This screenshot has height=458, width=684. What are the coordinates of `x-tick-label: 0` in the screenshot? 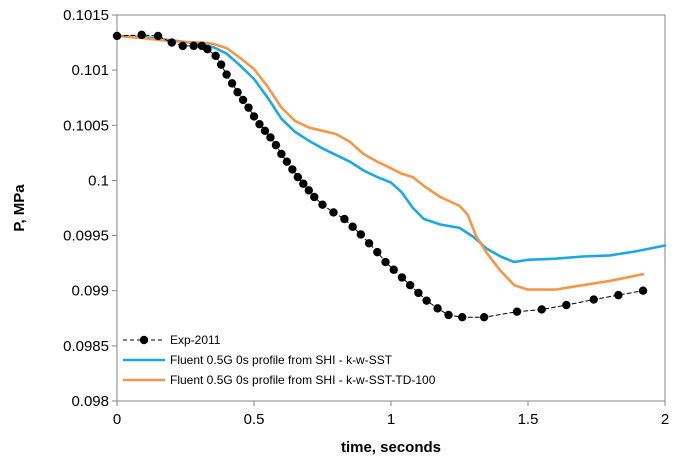 It's located at (117, 419).